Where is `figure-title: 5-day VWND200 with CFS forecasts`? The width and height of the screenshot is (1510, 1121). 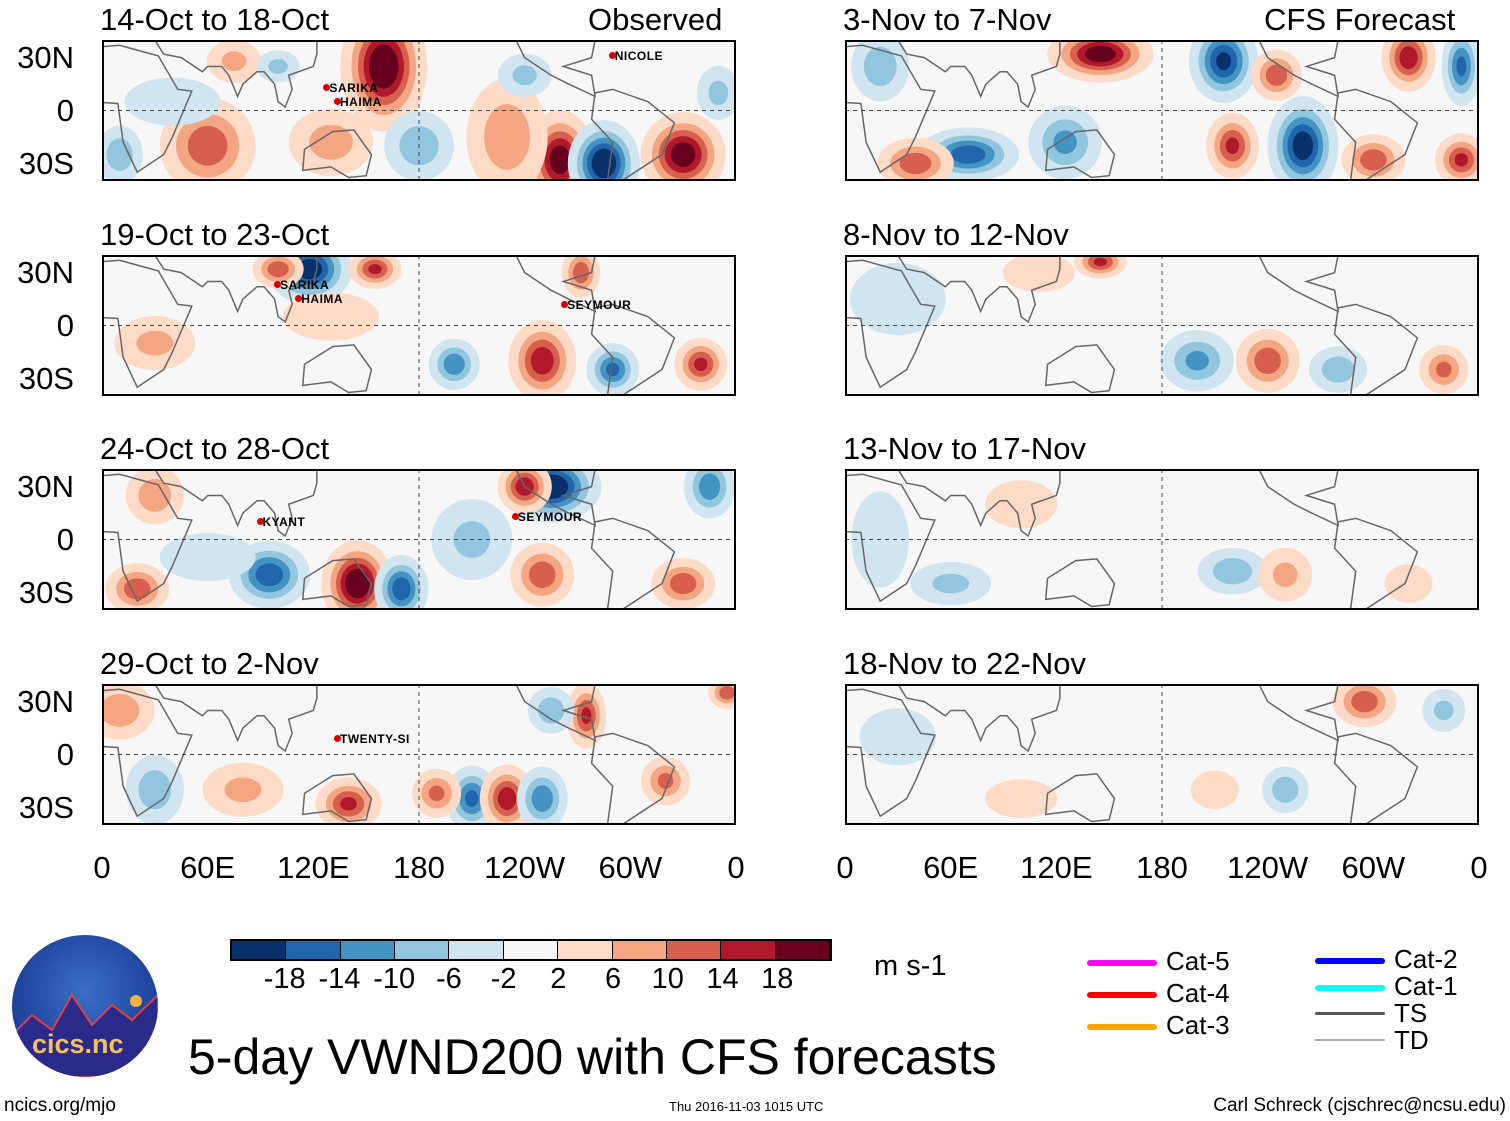 figure-title: 5-day VWND200 with CFS forecasts is located at coordinates (592, 1057).